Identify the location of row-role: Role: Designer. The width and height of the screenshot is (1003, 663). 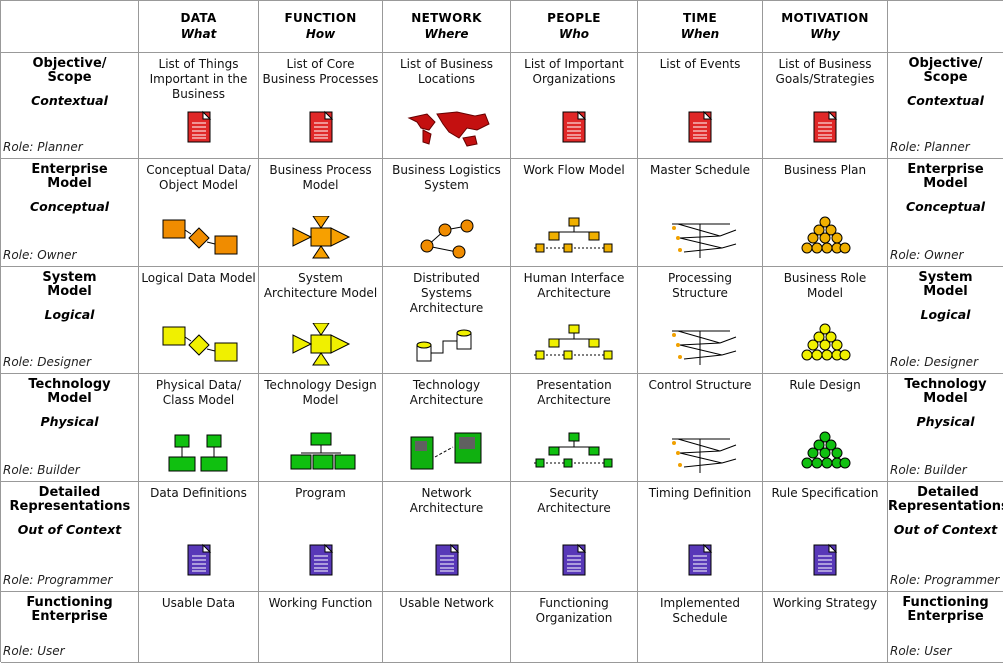
(934, 362).